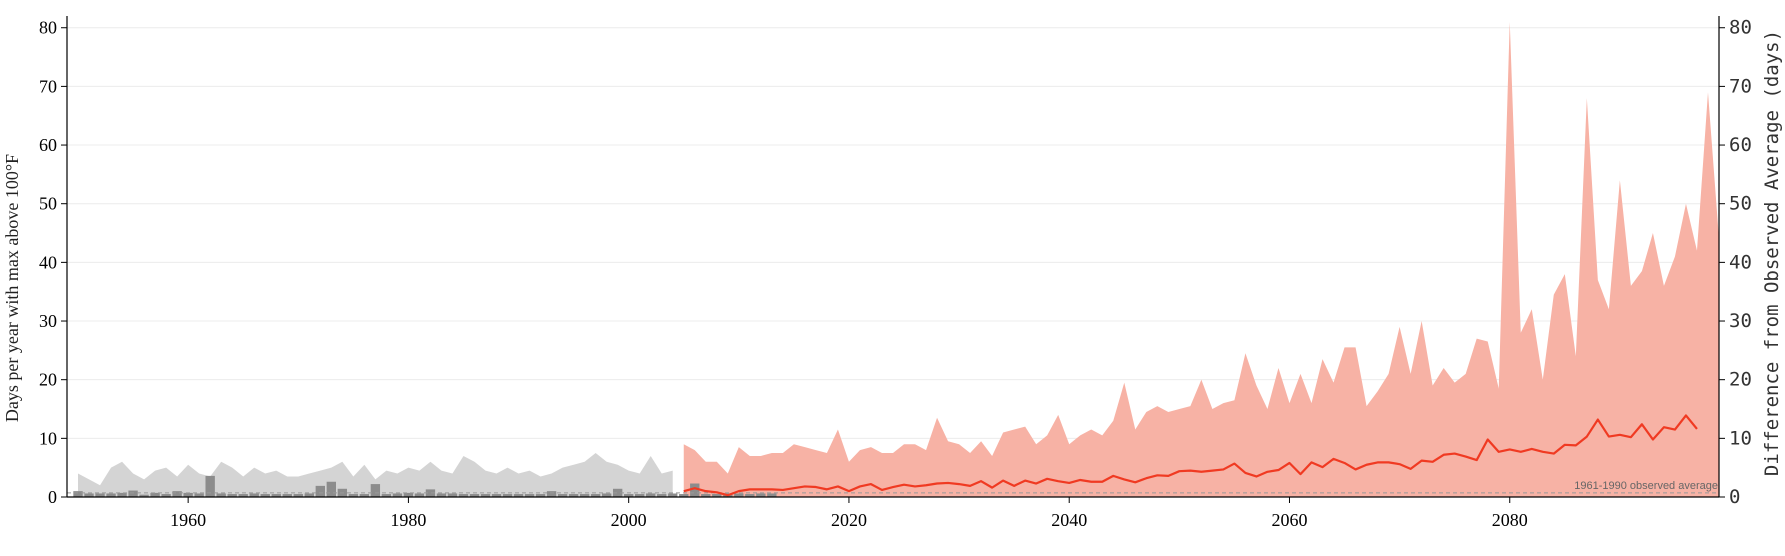 The width and height of the screenshot is (1785, 556). I want to click on projected-median-polyline, so click(1190, 455).